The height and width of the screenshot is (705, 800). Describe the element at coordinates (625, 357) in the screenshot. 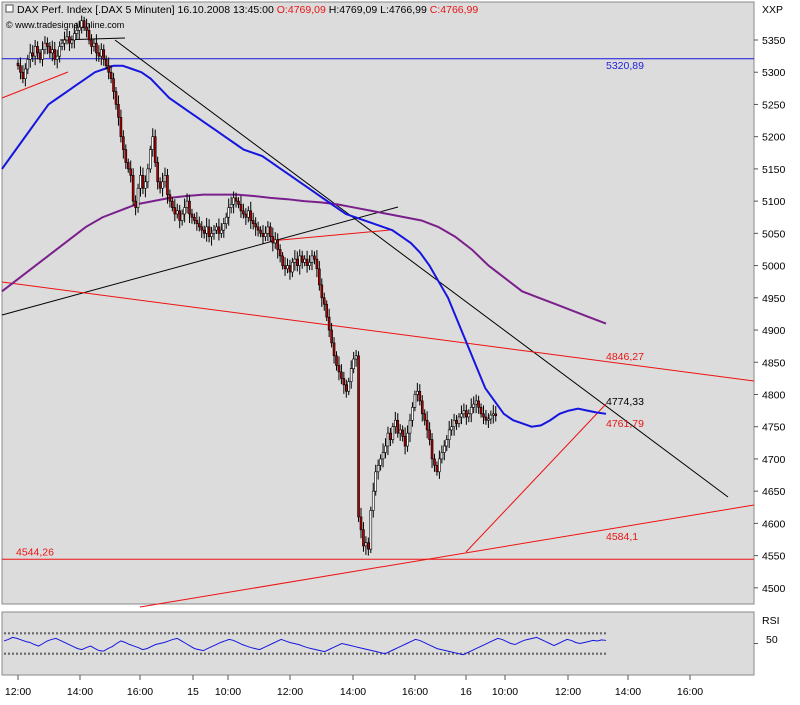

I see `price-annotation-label: 4846,27` at that location.